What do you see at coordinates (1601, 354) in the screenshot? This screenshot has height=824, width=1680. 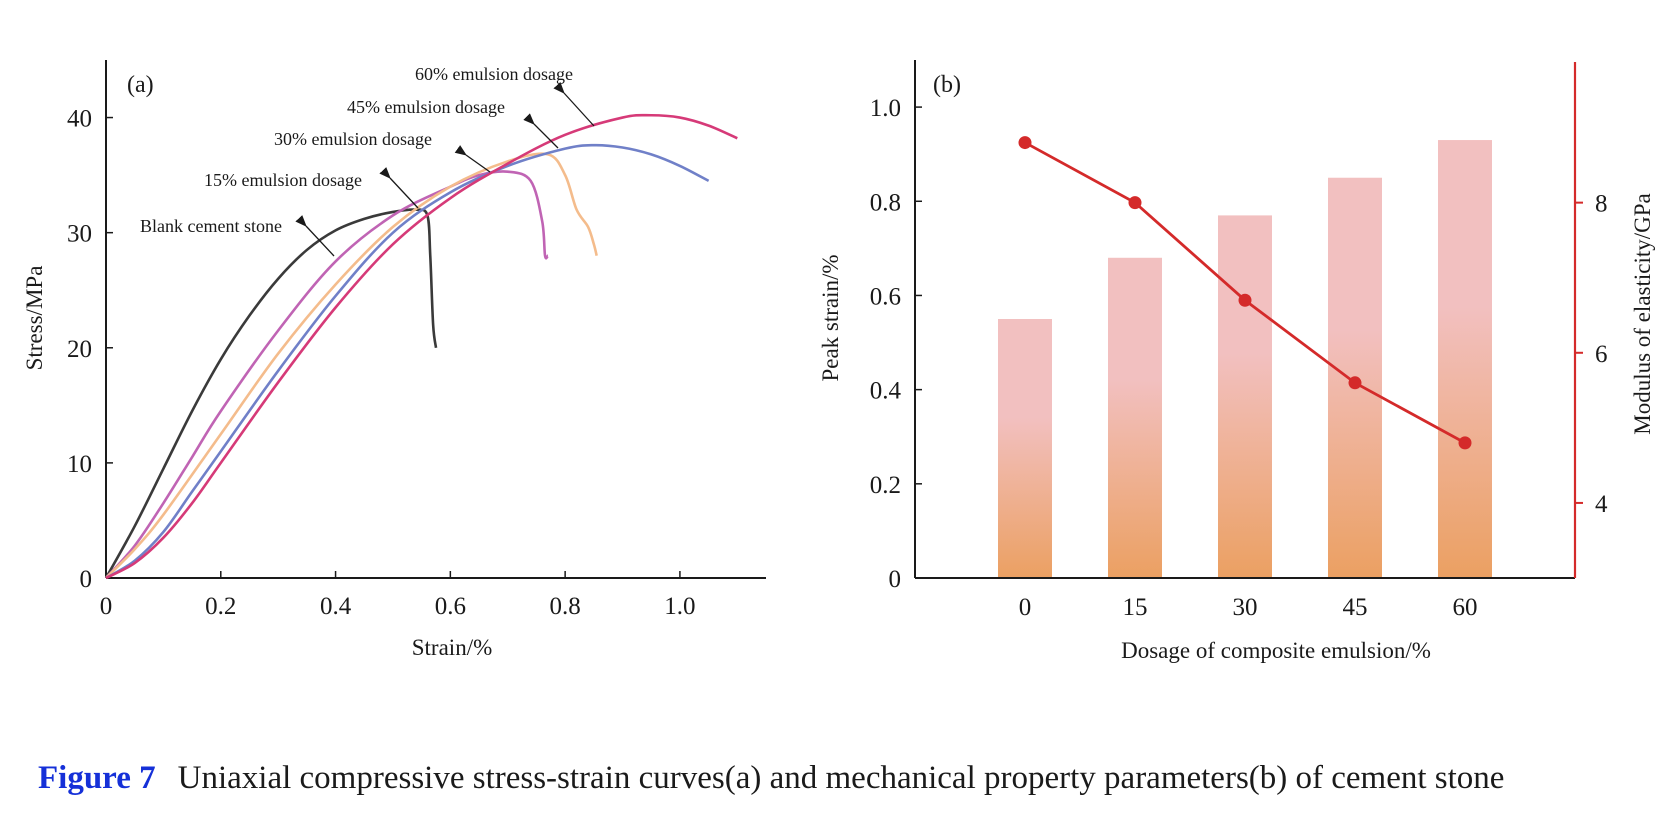 I see `panel-b-y2-tick-label: 6` at bounding box center [1601, 354].